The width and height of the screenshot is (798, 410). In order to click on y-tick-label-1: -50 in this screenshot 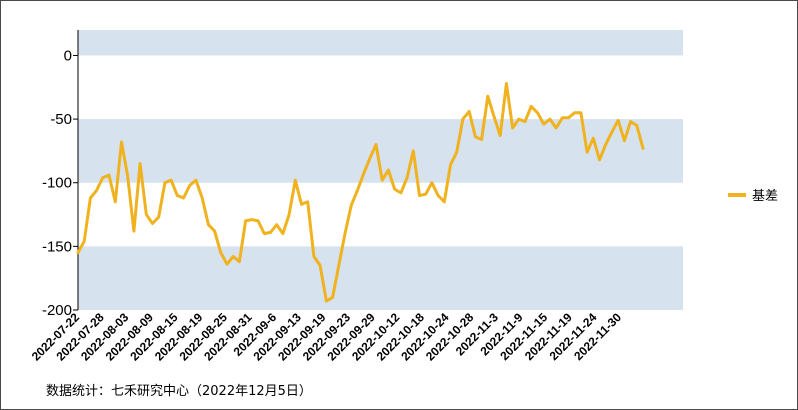, I will do `click(61, 119)`.